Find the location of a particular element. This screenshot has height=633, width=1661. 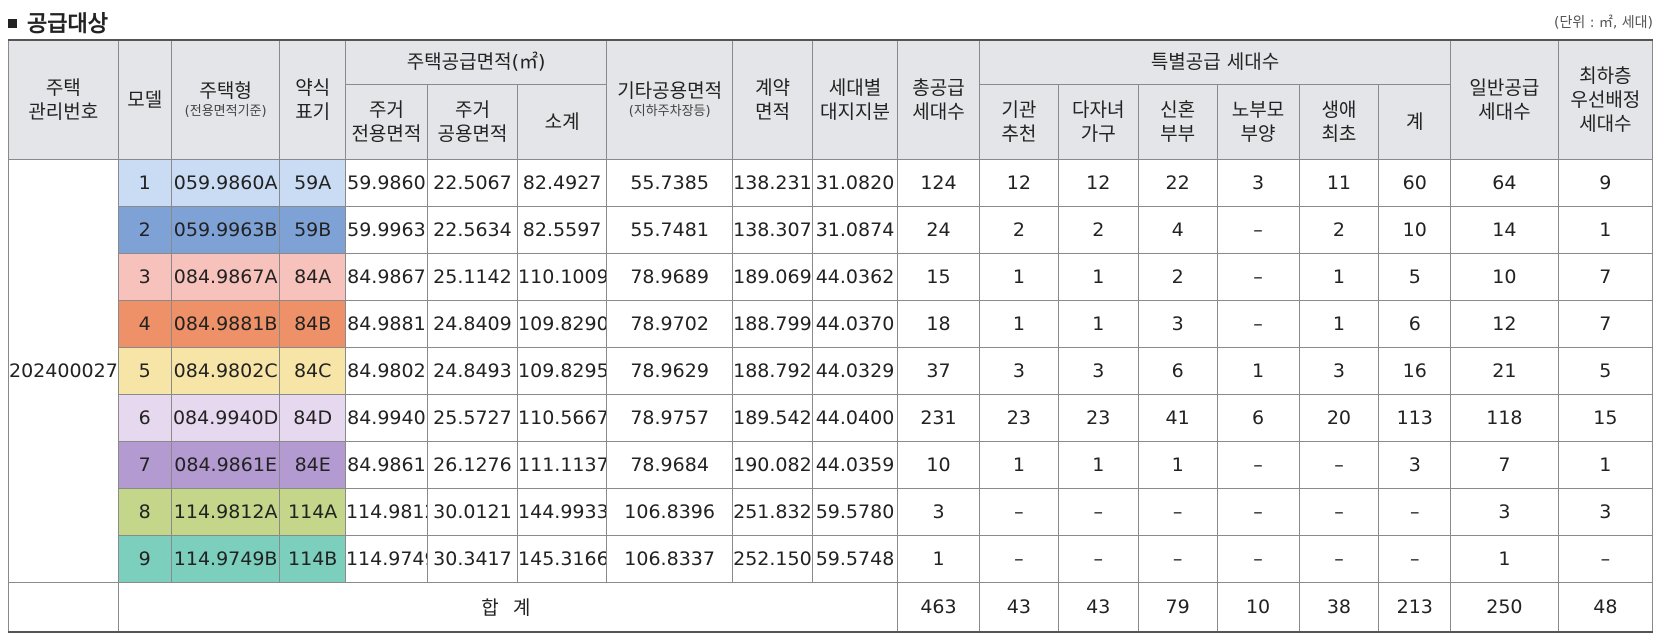

cell-lowest: – is located at coordinates (1605, 558).